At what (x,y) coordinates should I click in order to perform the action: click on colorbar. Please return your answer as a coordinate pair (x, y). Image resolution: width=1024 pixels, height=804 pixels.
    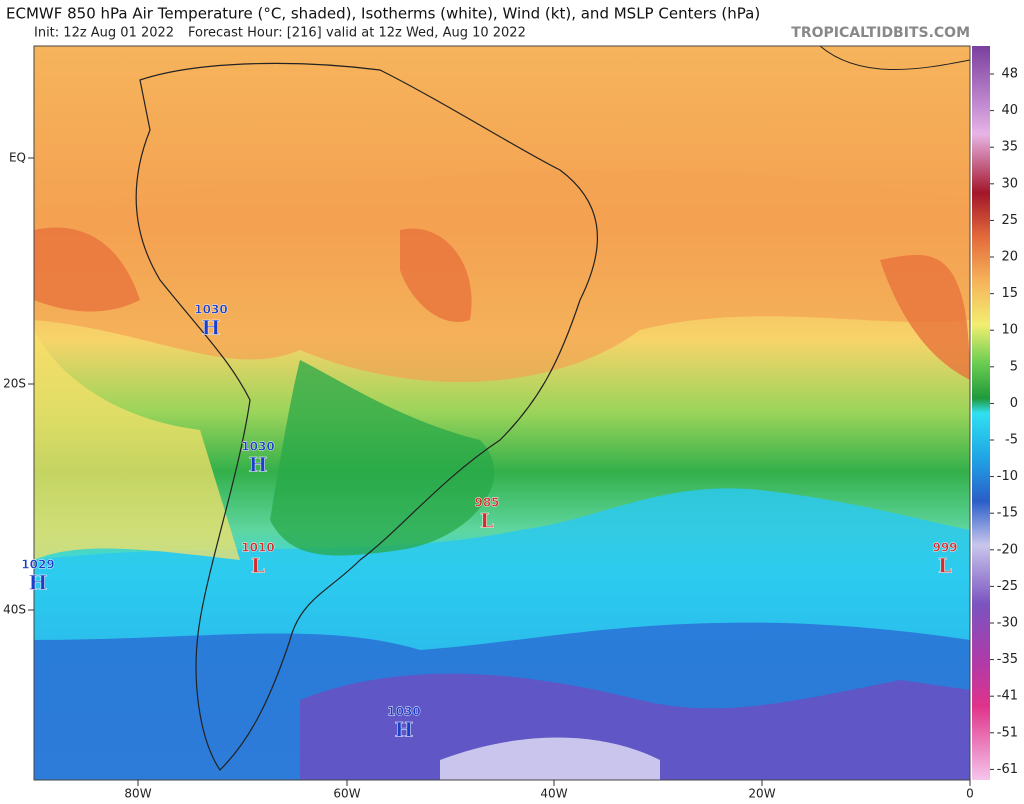
    Looking at the image, I should click on (981, 413).